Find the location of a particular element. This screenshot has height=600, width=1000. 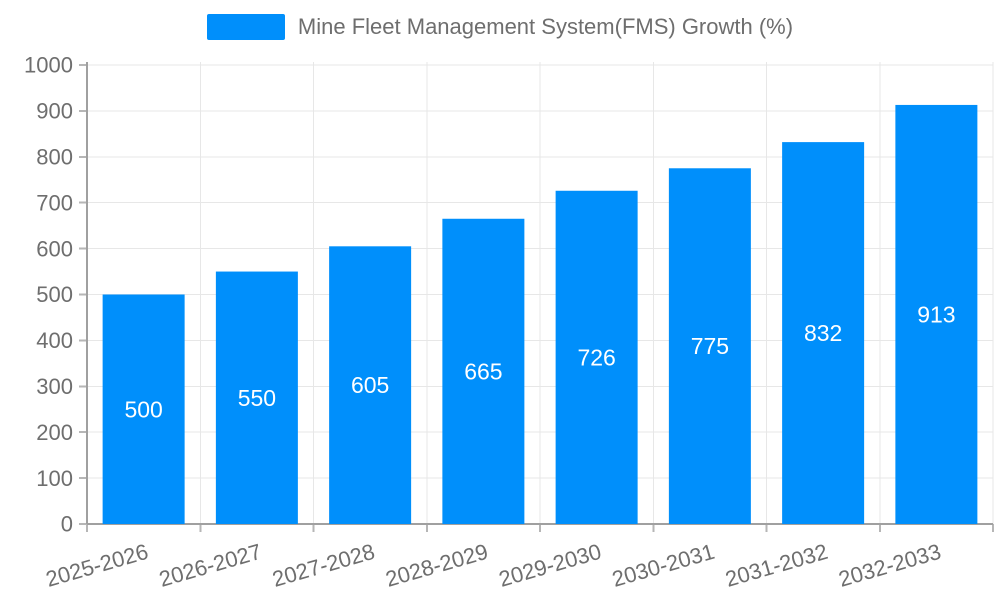

y-tick-label-300: 300 is located at coordinates (54, 386).